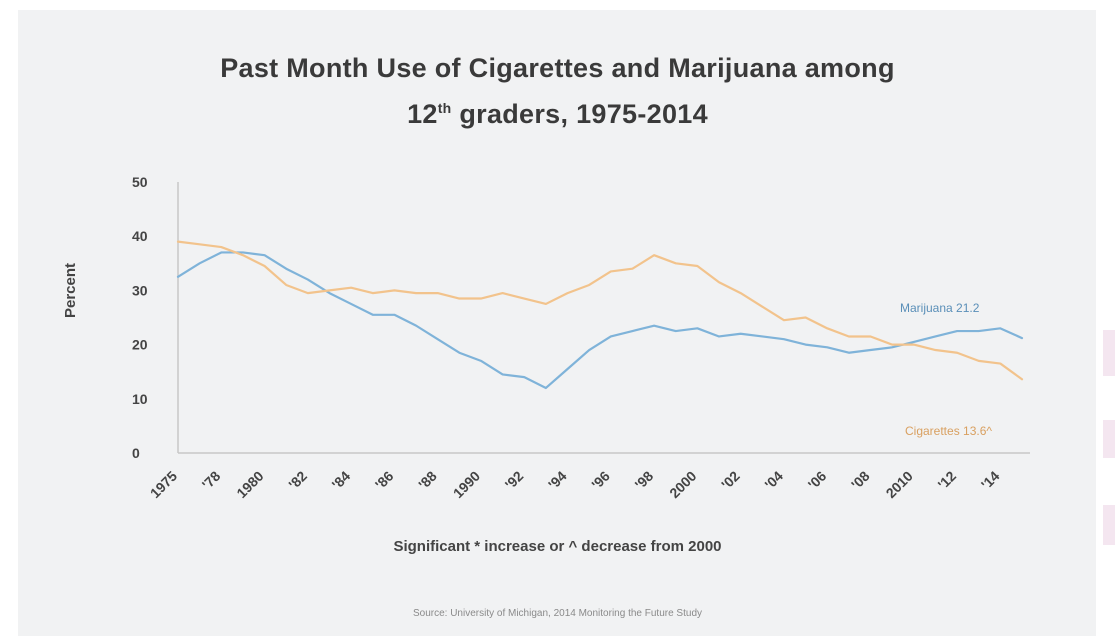  I want to click on chart-title-line2: 12th graders, 1975-2014, so click(557, 111).